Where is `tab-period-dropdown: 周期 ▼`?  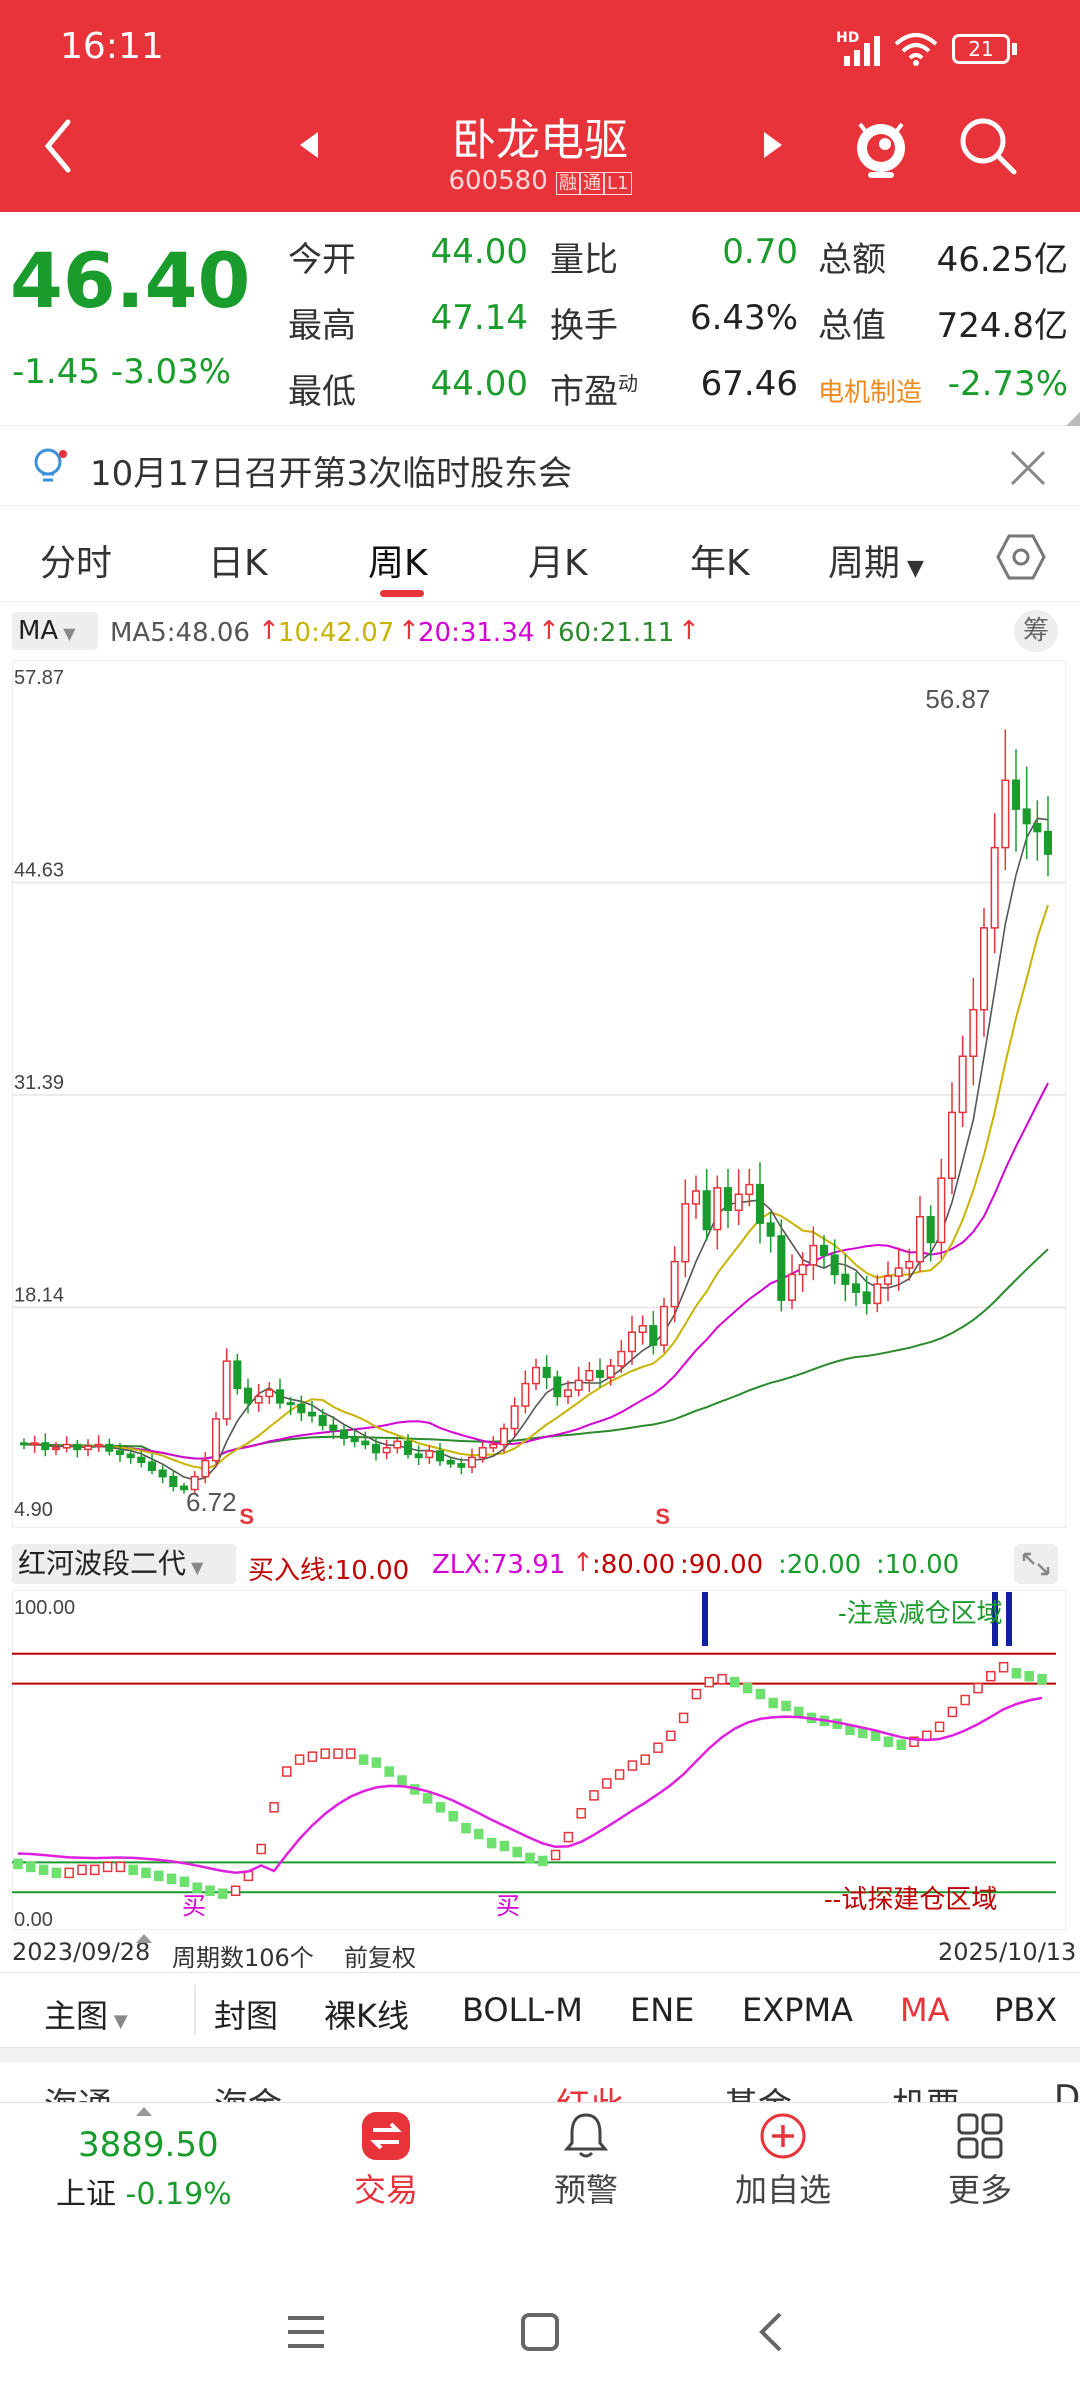 tab-period-dropdown: 周期 ▼ is located at coordinates (876, 560).